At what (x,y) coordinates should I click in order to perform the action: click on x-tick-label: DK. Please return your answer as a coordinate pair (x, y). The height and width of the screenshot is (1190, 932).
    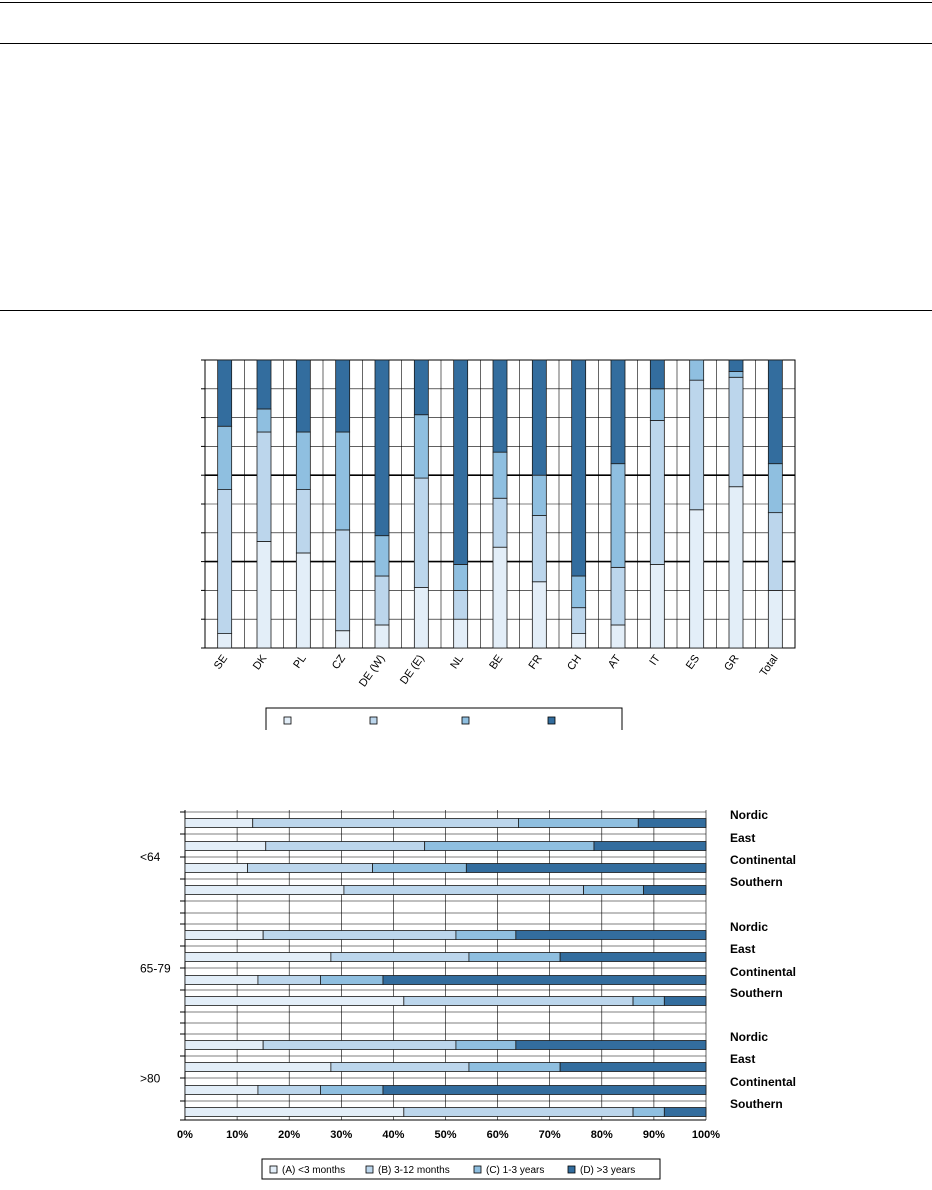
    Looking at the image, I should click on (260, 662).